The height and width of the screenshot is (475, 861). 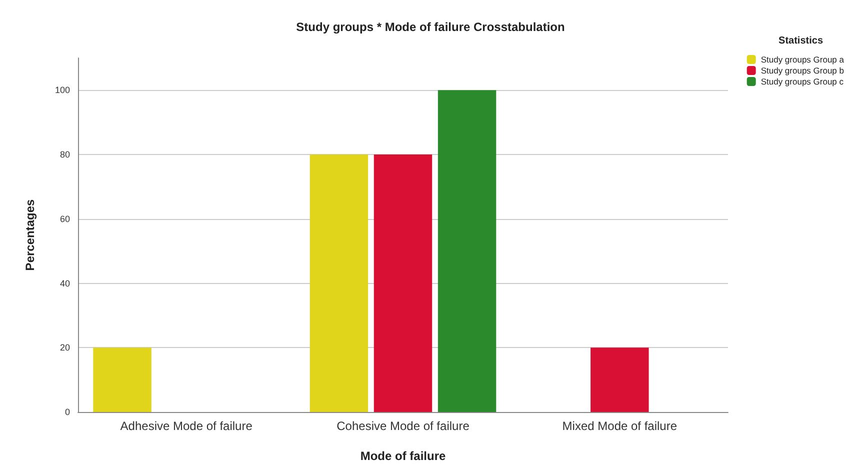 What do you see at coordinates (403, 426) in the screenshot?
I see `x-tick-label: Cohesive Mode of failure` at bounding box center [403, 426].